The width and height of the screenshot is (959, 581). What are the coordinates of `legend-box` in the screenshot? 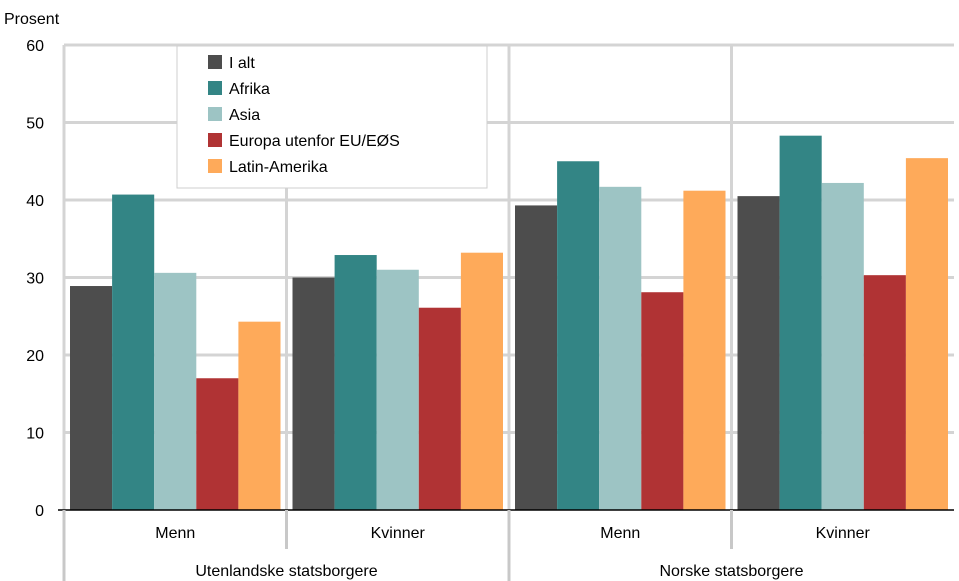 It's located at (332, 117).